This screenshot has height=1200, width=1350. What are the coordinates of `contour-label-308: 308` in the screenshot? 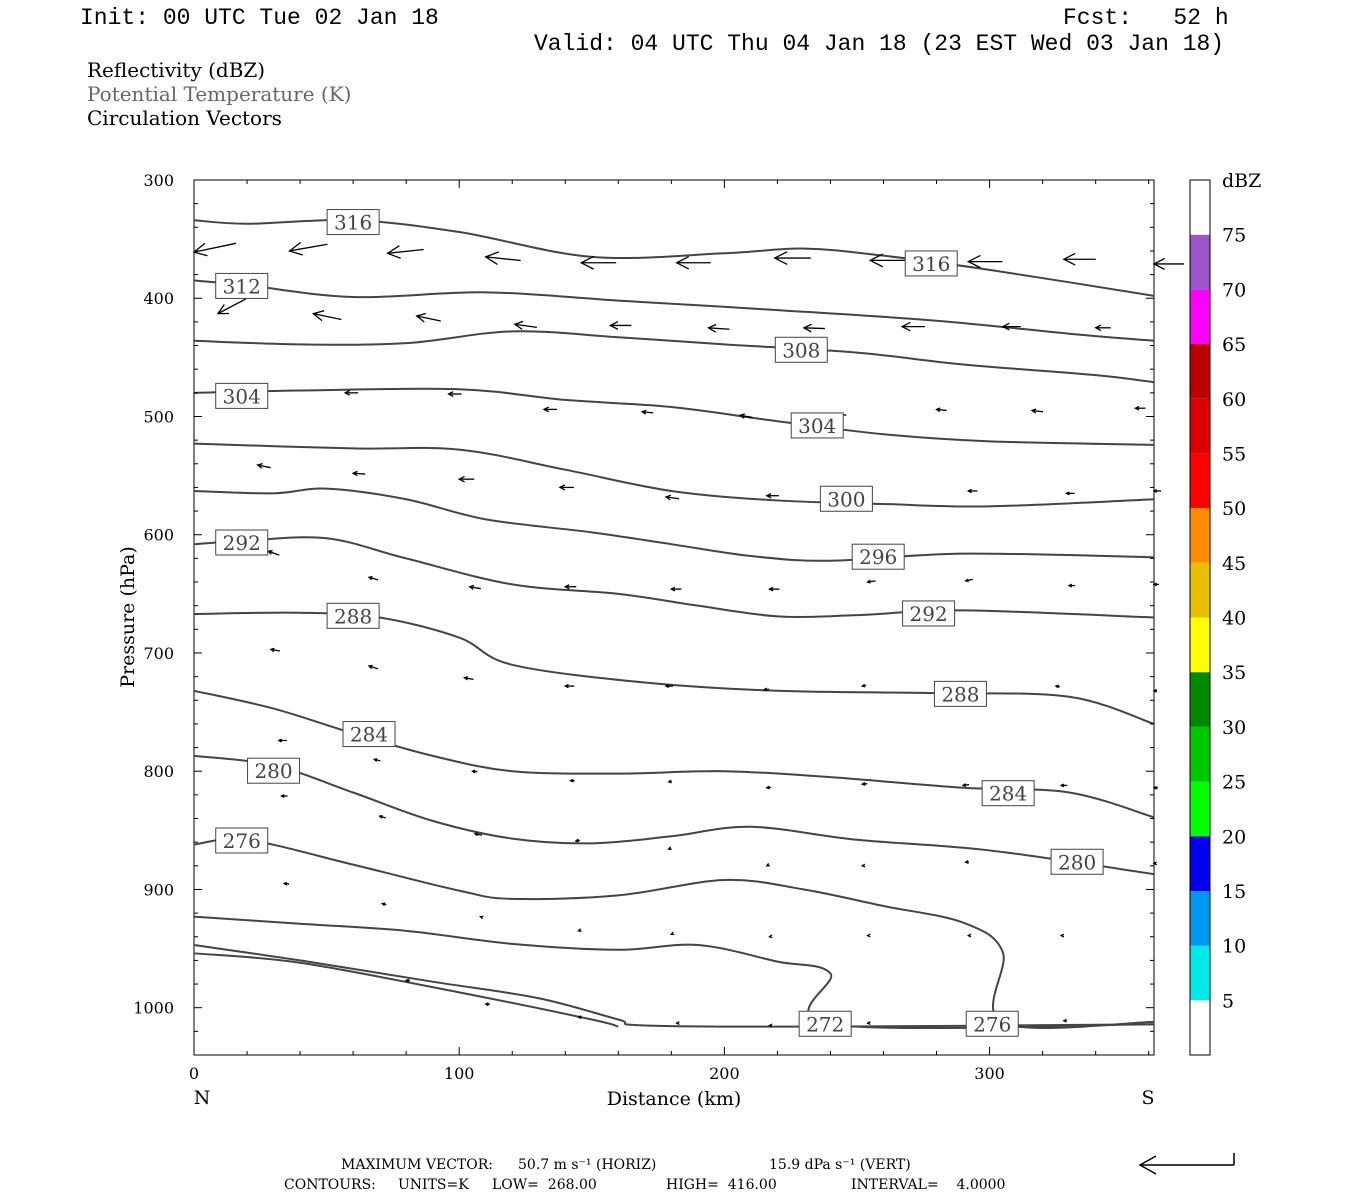 It's located at (801, 349).